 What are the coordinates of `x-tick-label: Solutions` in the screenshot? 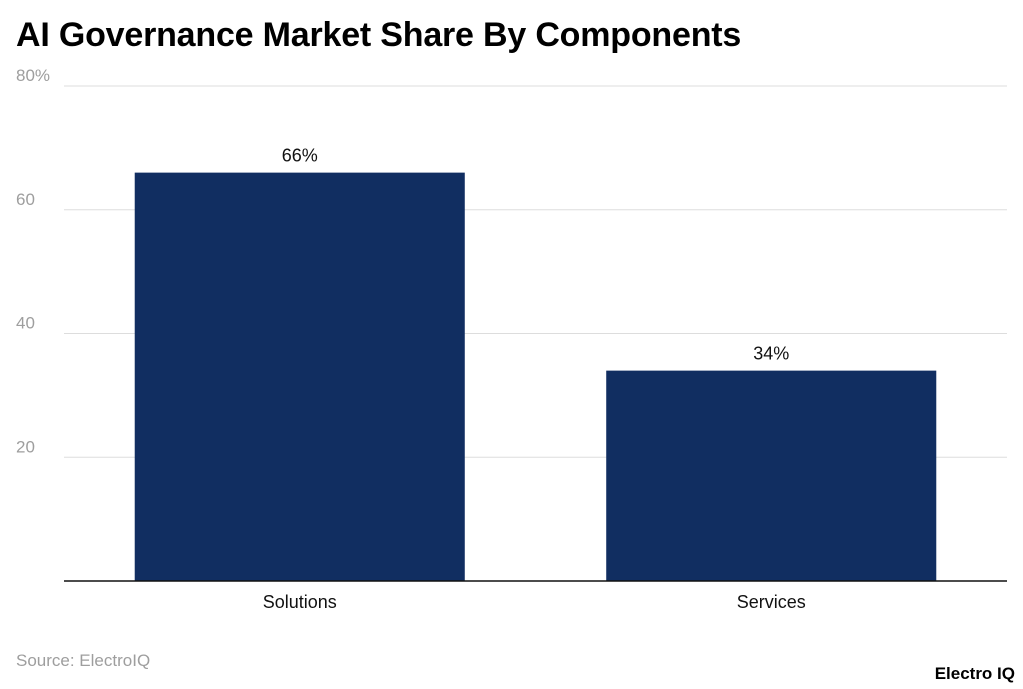 It's located at (300, 602).